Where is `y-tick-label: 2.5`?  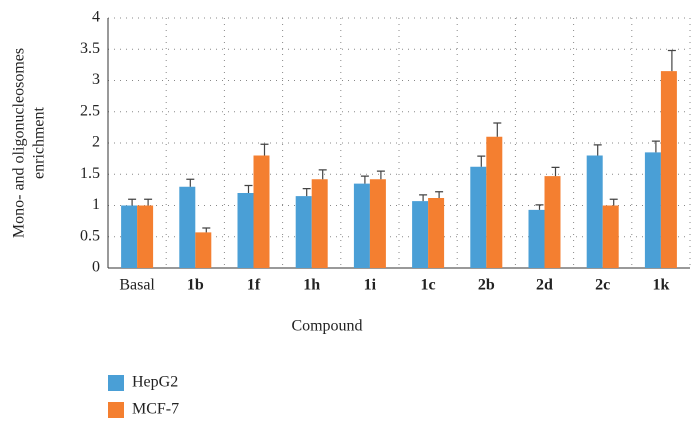 y-tick-label: 2.5 is located at coordinates (90, 110).